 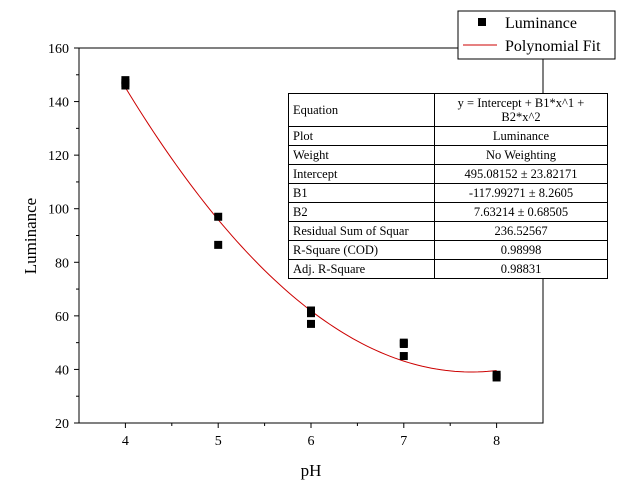 I want to click on fit-table-key: Adj. R-Square, so click(x=361, y=269).